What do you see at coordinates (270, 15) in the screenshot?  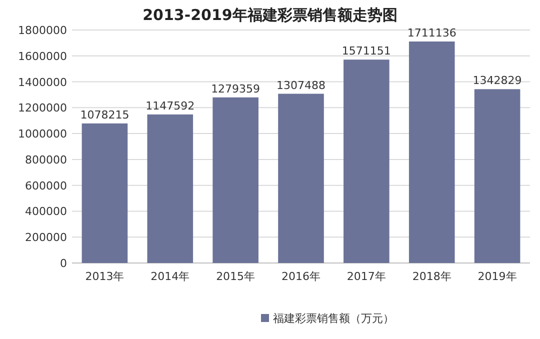 I see `chart-title: 2013-2019年福建彩票销售额走势图` at bounding box center [270, 15].